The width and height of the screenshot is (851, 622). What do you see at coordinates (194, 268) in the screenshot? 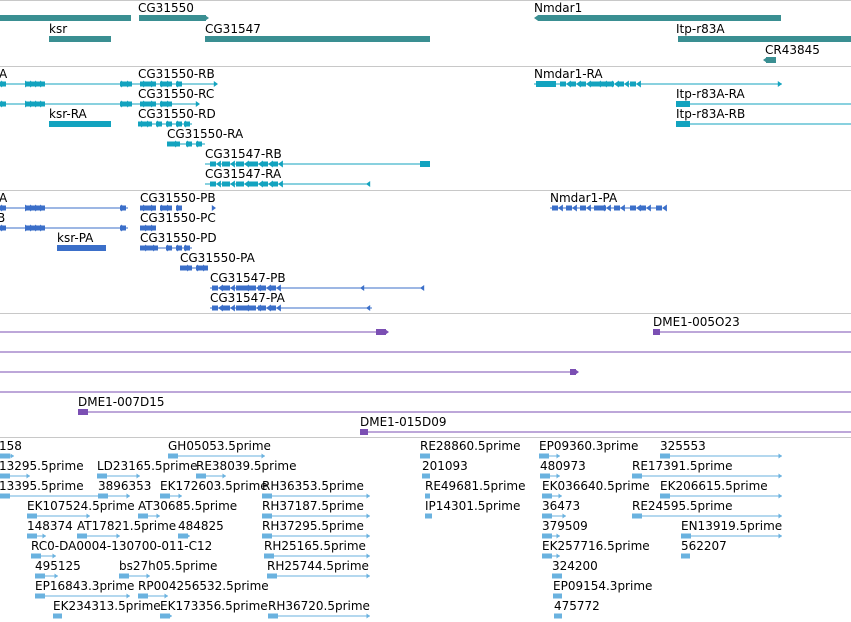
I see `protein-intron` at bounding box center [194, 268].